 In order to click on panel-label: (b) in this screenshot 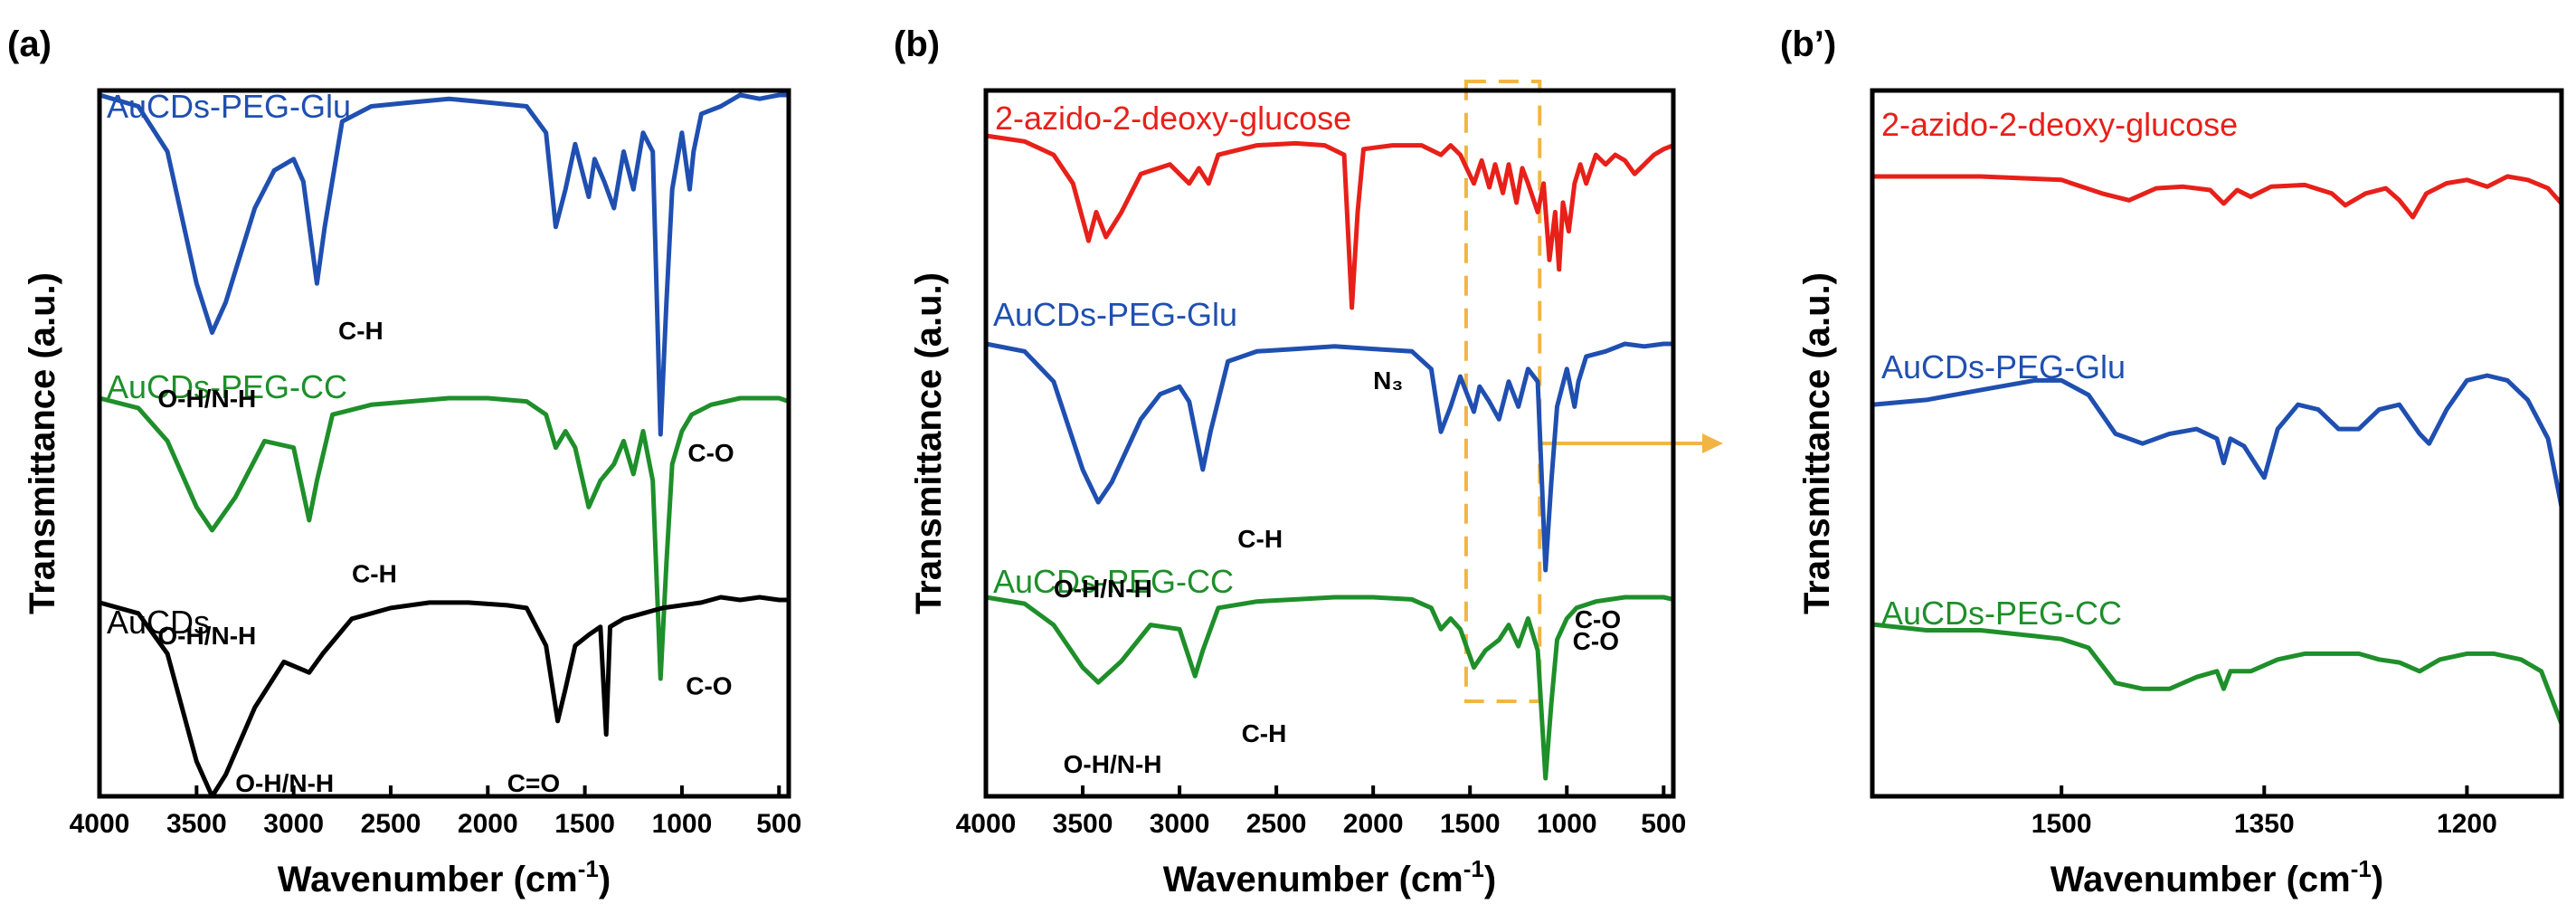, I will do `click(917, 44)`.